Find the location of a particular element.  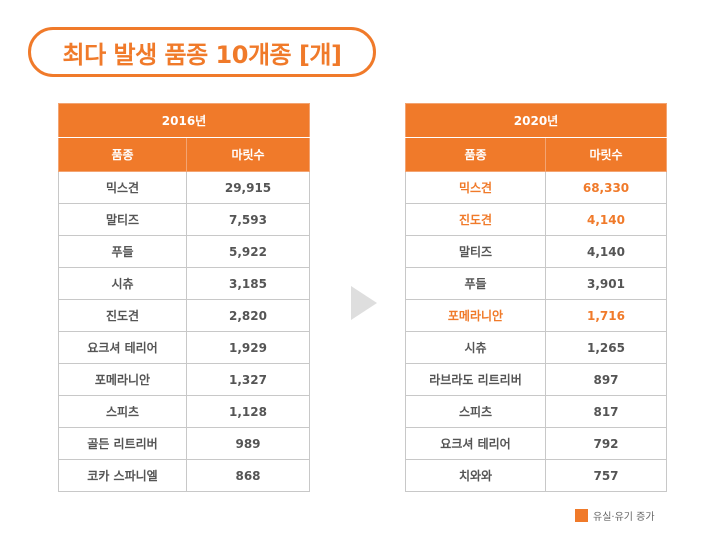

count-cell: 7,593 is located at coordinates (248, 219).